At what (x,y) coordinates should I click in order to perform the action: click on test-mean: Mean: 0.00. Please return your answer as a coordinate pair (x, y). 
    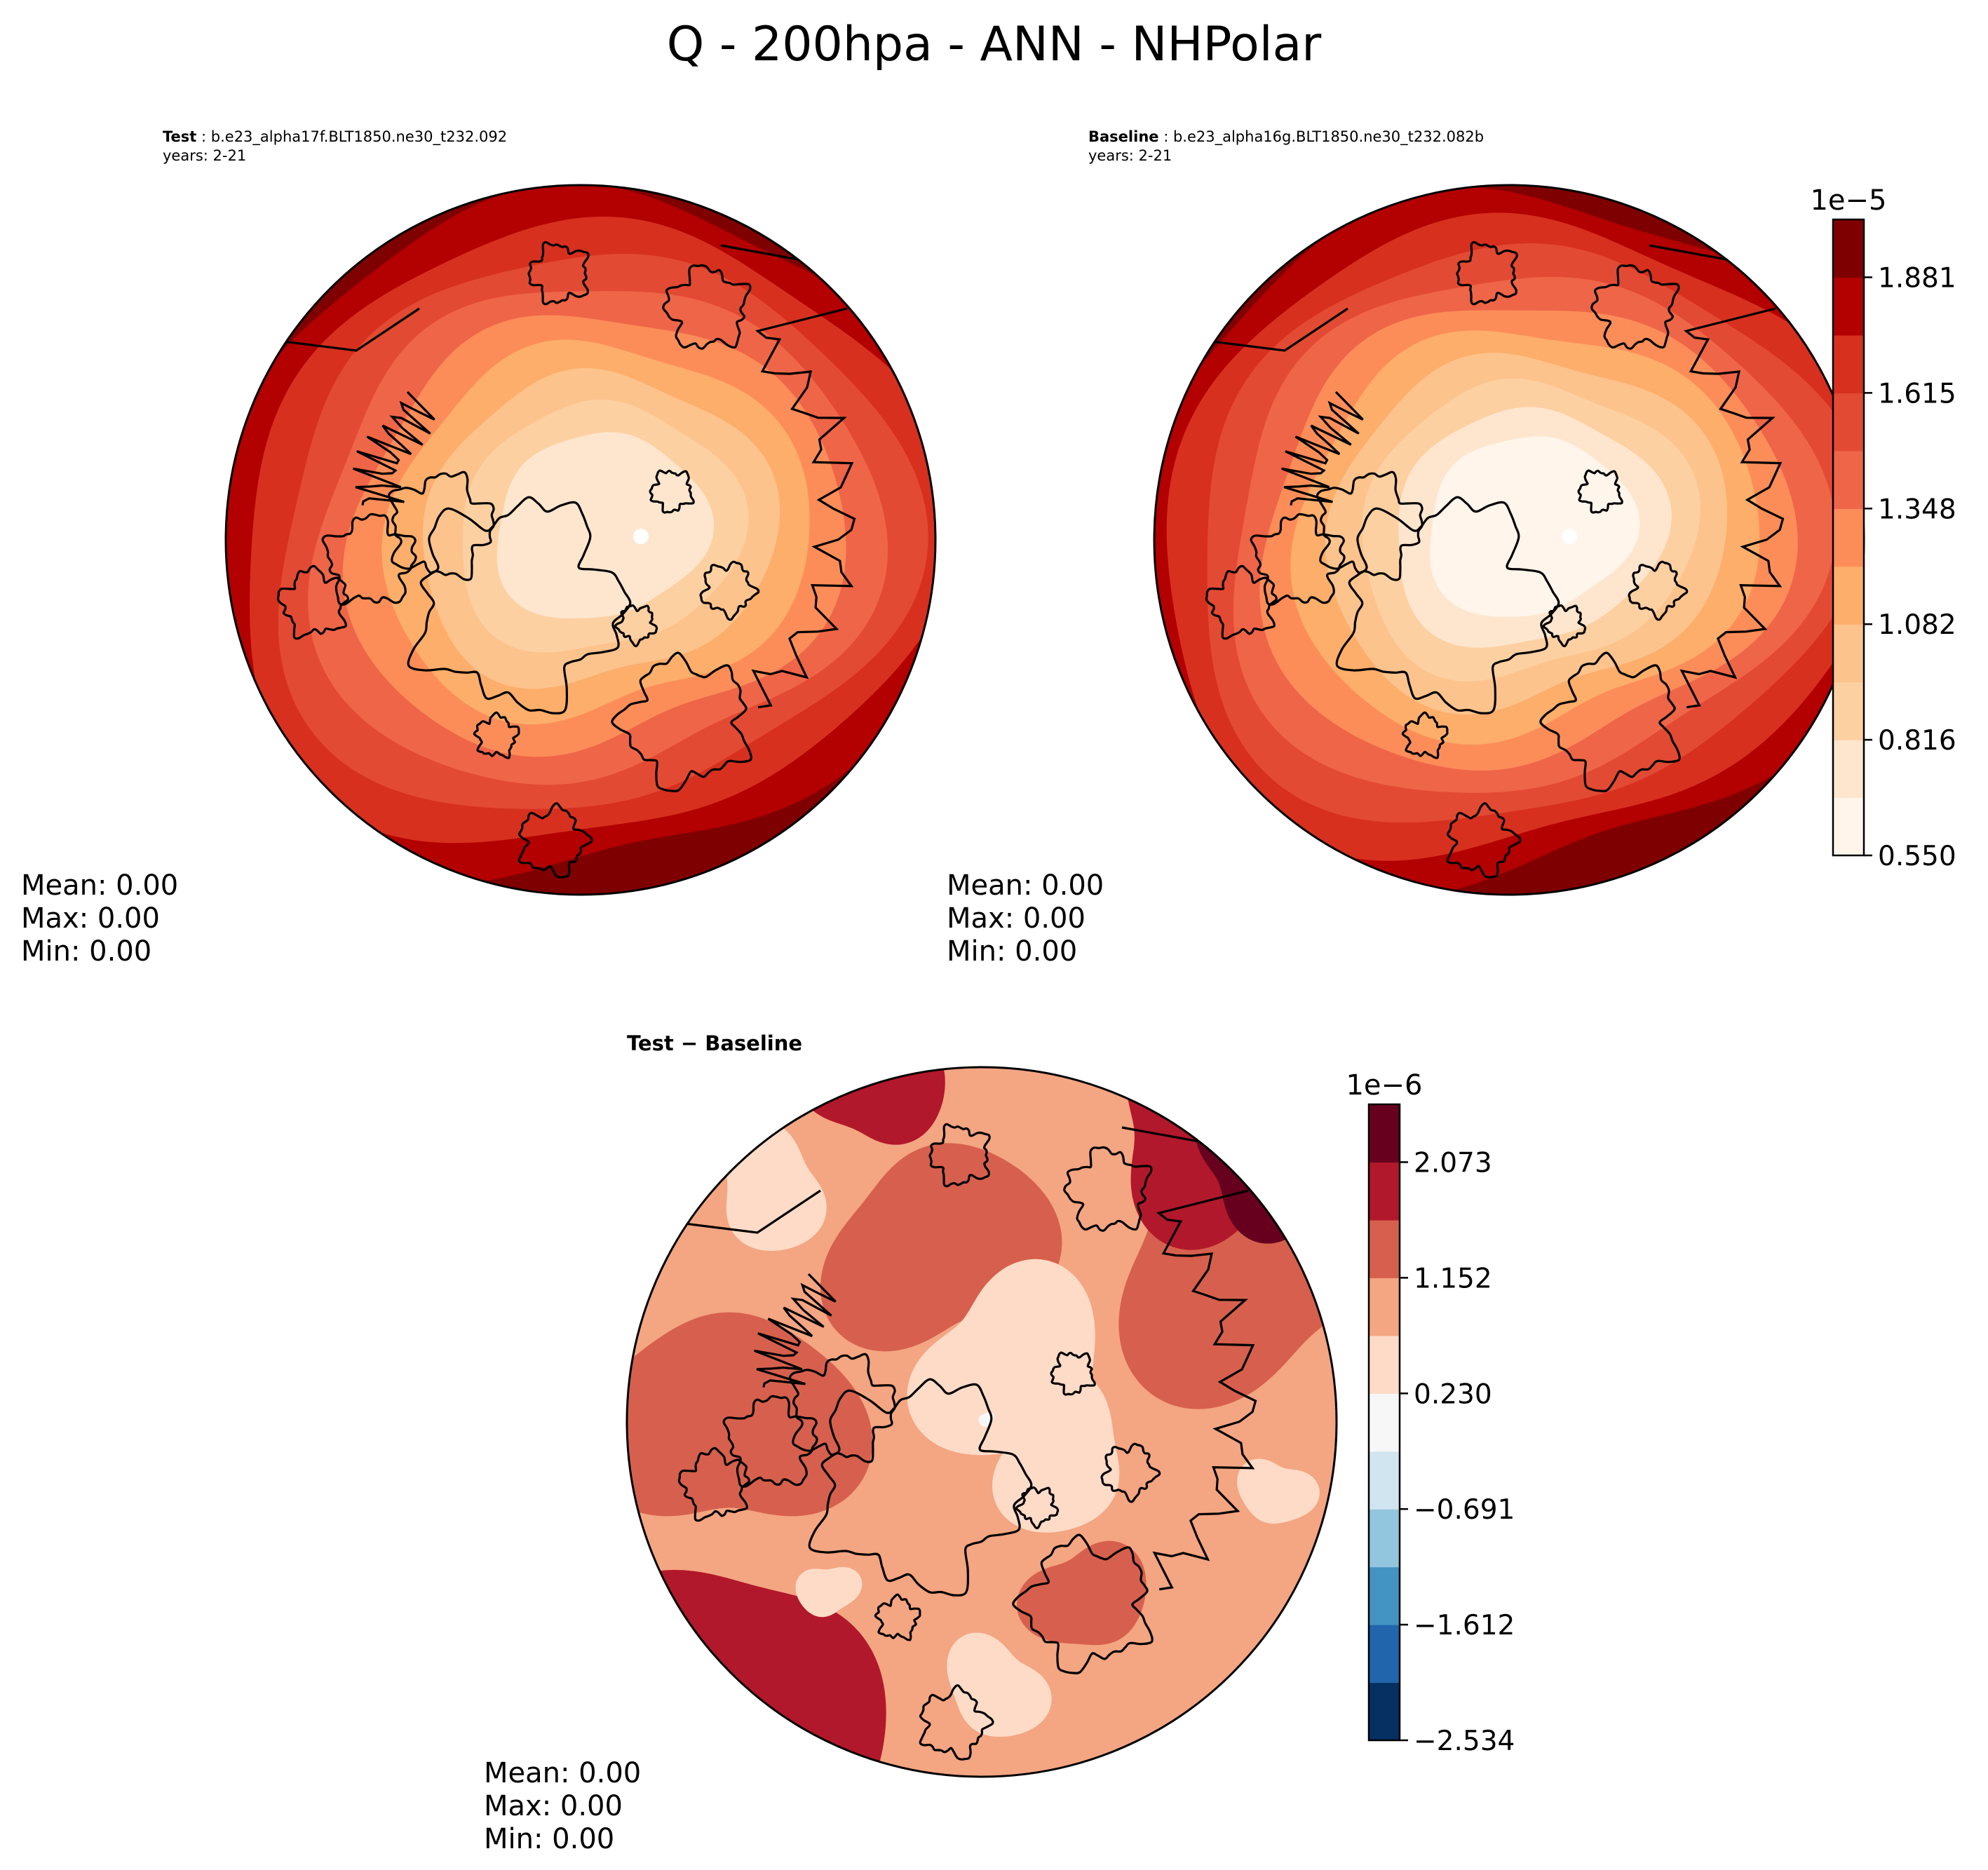
    Looking at the image, I should click on (100, 886).